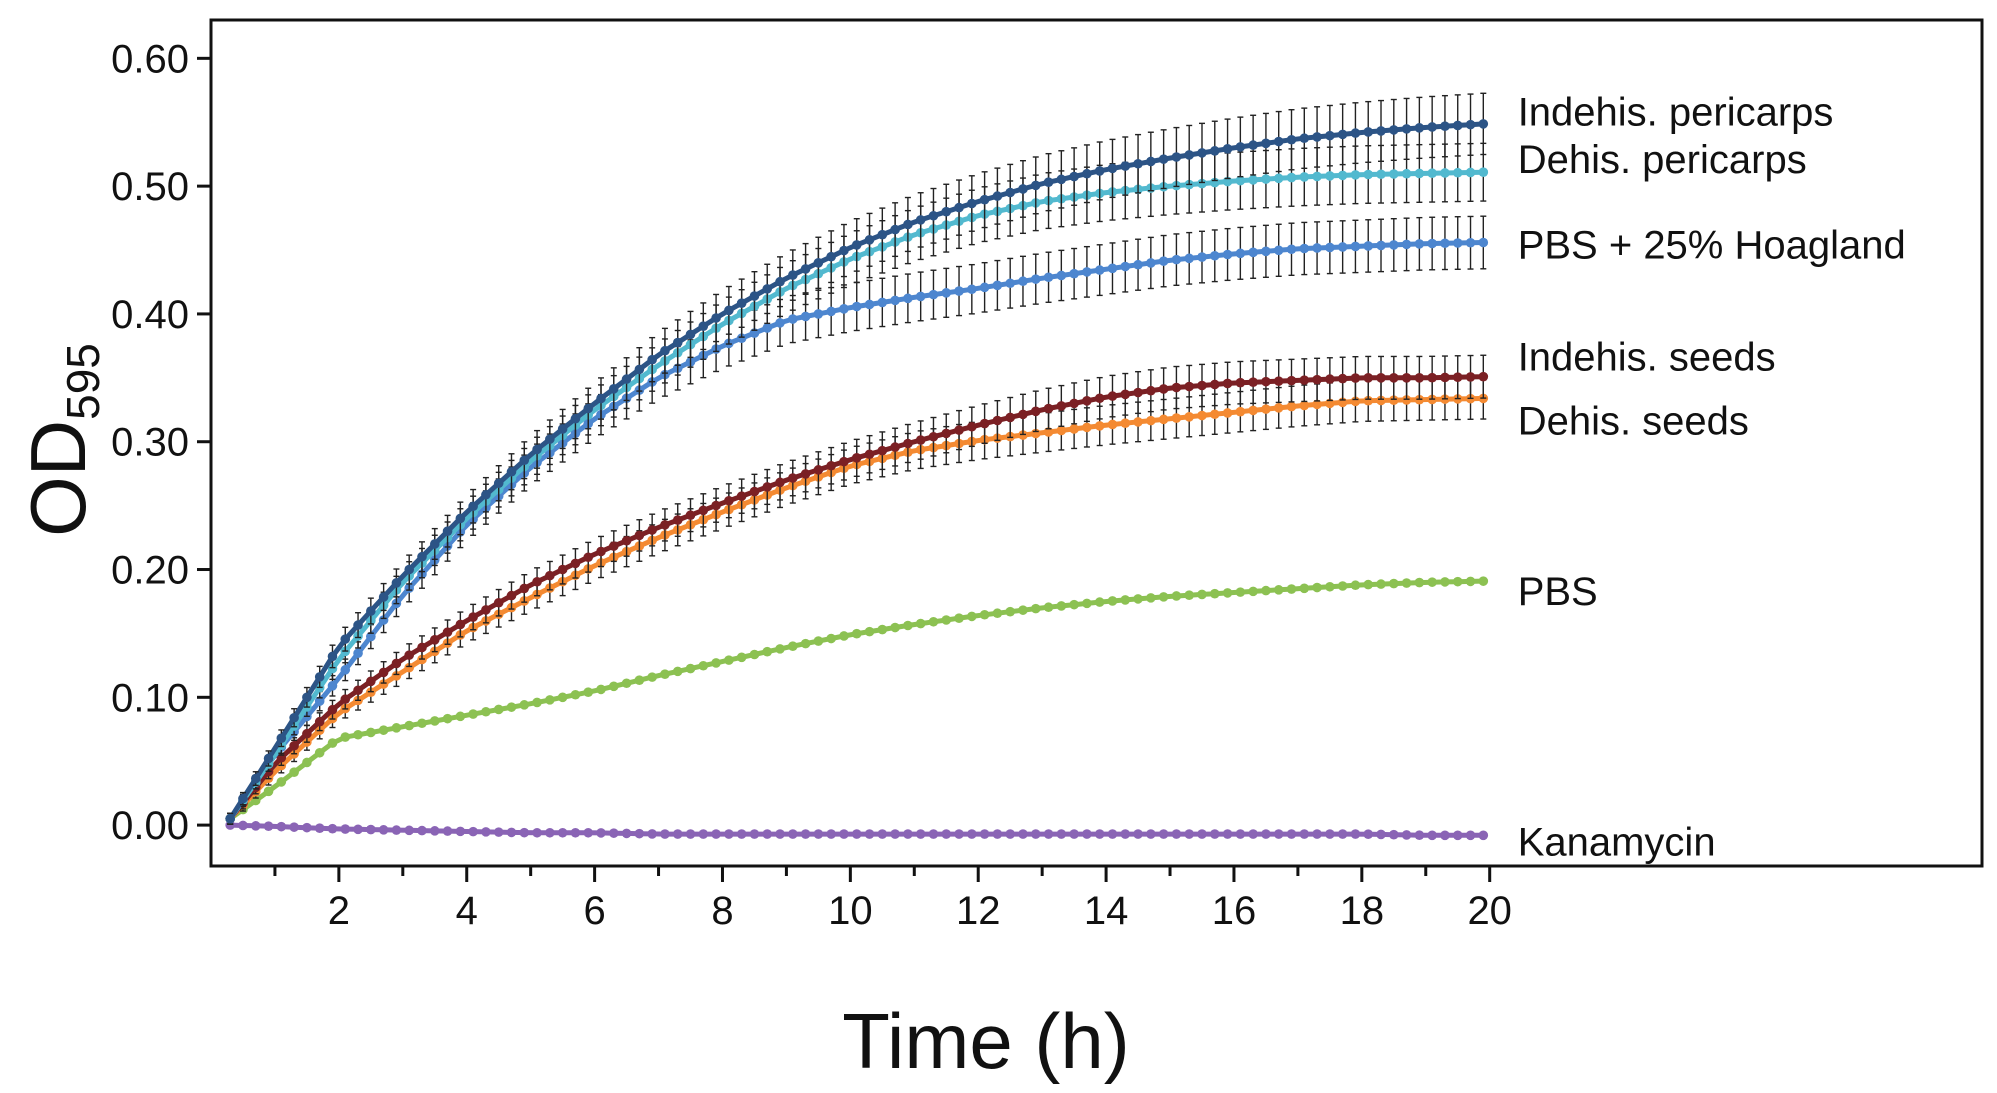 This screenshot has width=1997, height=1093. Describe the element at coordinates (150, 698) in the screenshot. I see `y-tick-label: 0.10` at that location.